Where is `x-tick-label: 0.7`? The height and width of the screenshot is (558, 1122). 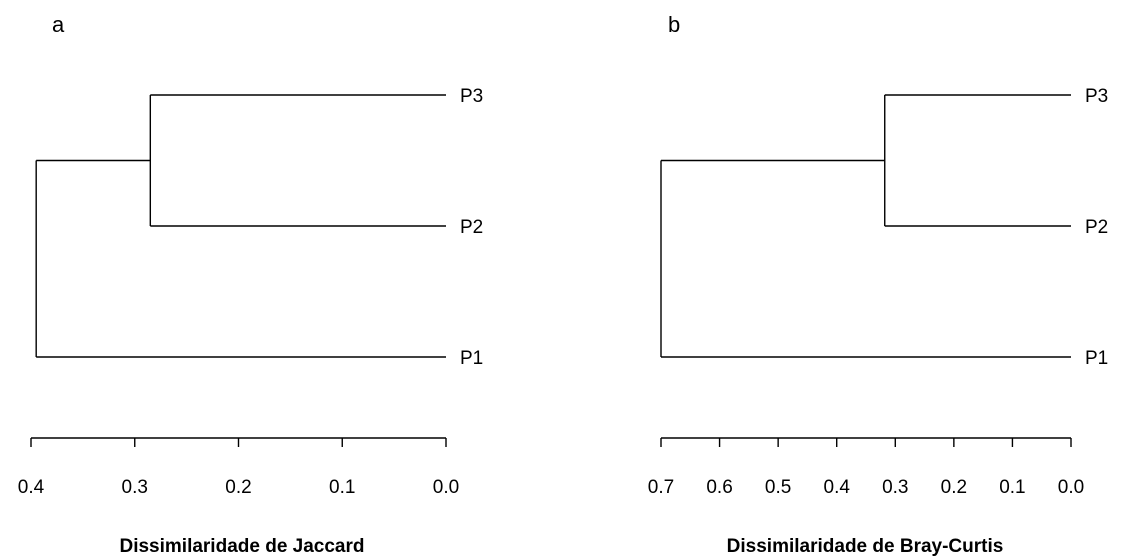
x-tick-label: 0.7 is located at coordinates (661, 487).